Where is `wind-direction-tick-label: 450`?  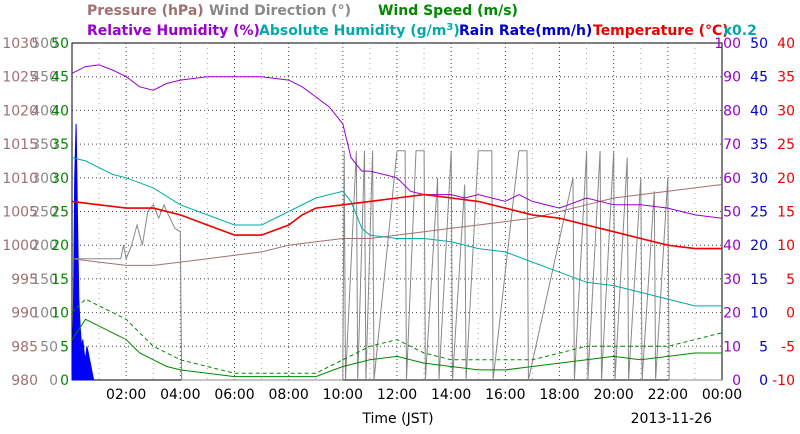
wind-direction-tick-label: 450 is located at coordinates (44, 78).